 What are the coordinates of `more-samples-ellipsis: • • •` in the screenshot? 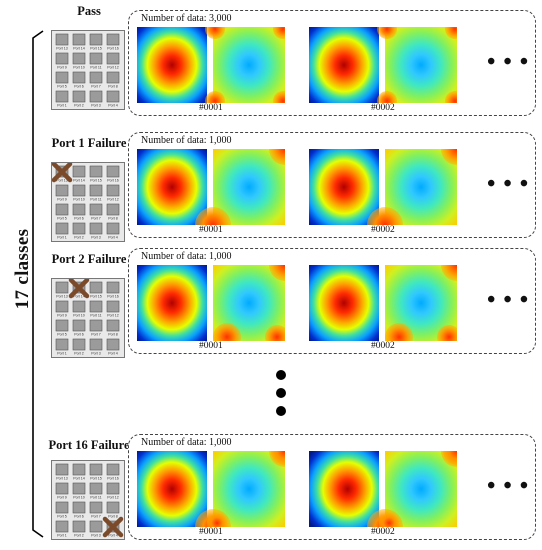 It's located at (508, 184).